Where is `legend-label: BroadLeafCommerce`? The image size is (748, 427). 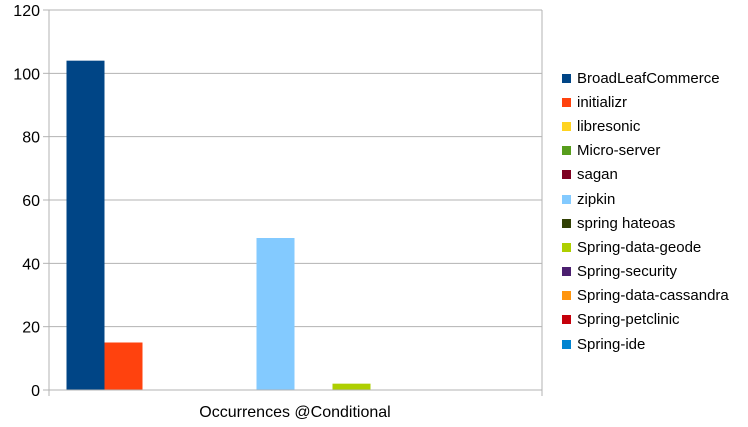
legend-label: BroadLeafCommerce is located at coordinates (648, 78).